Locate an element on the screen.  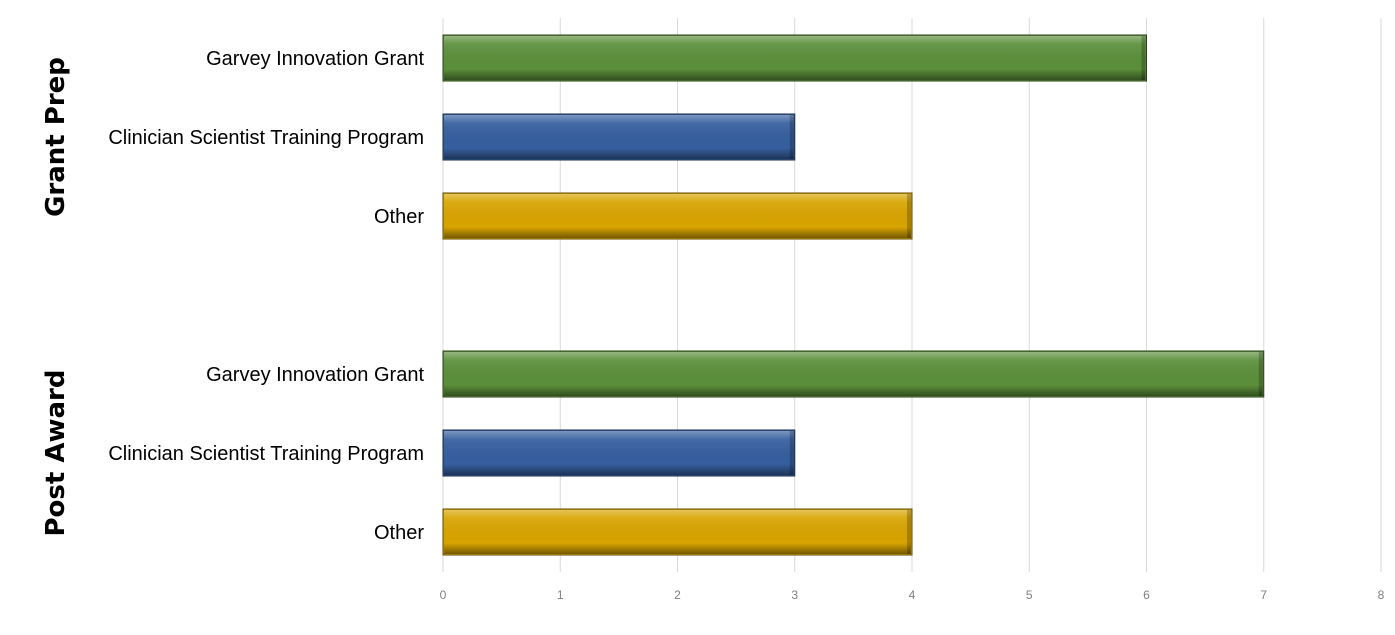
x-tick-label: 4 is located at coordinates (912, 595).